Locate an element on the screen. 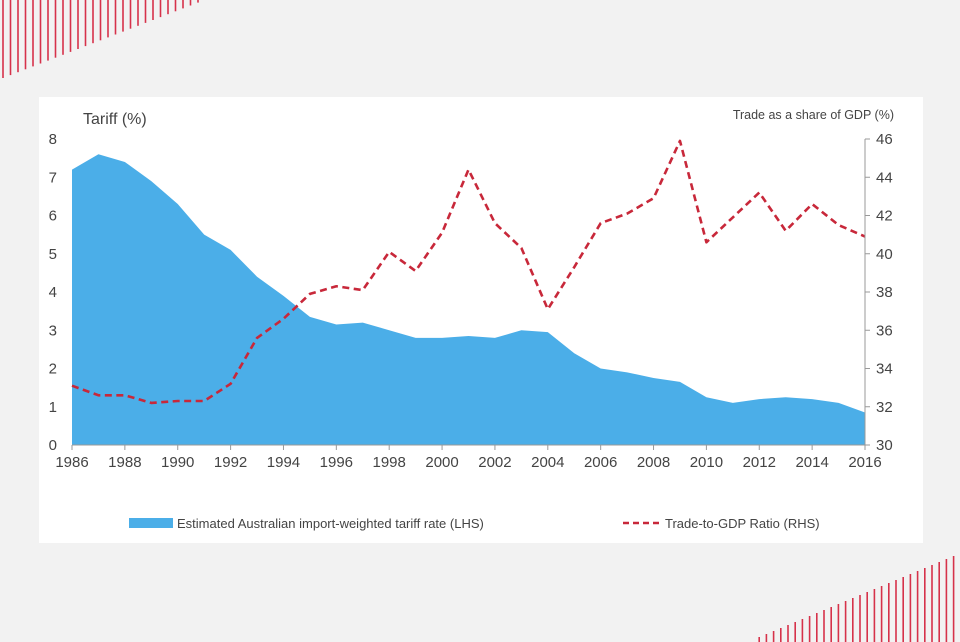 Image resolution: width=960 pixels, height=642 pixels. x-tick-label: 2004 is located at coordinates (547, 462).